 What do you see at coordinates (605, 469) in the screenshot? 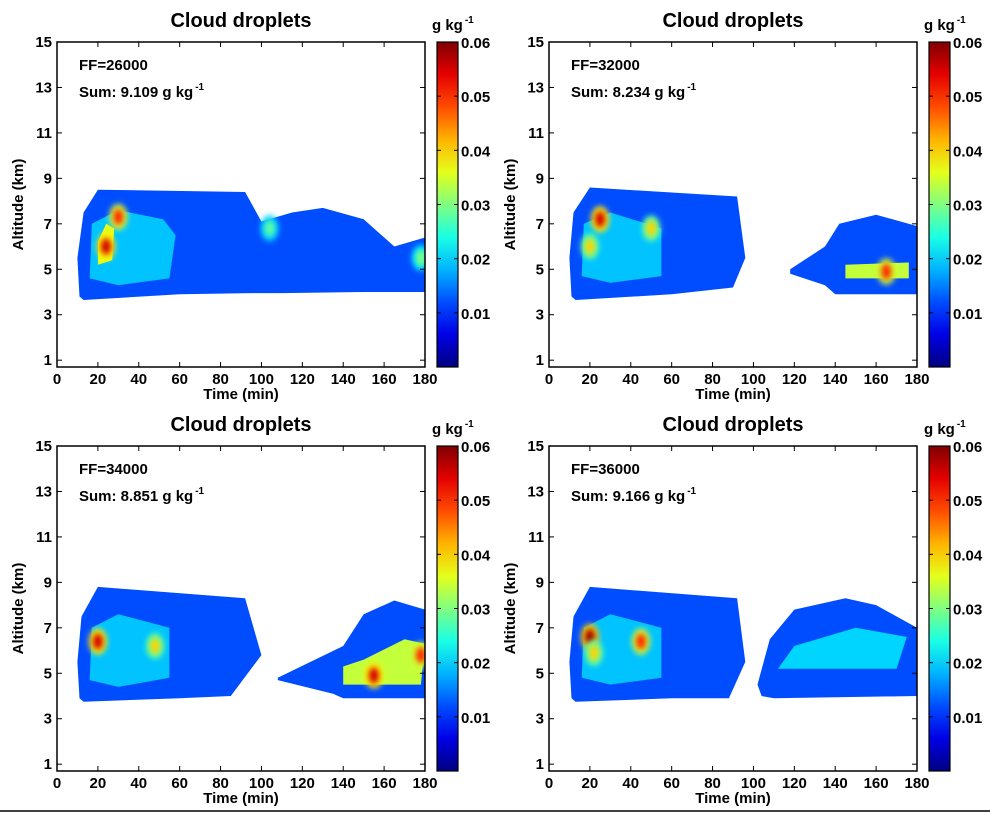
I see `ff-annotation: FF=36000` at bounding box center [605, 469].